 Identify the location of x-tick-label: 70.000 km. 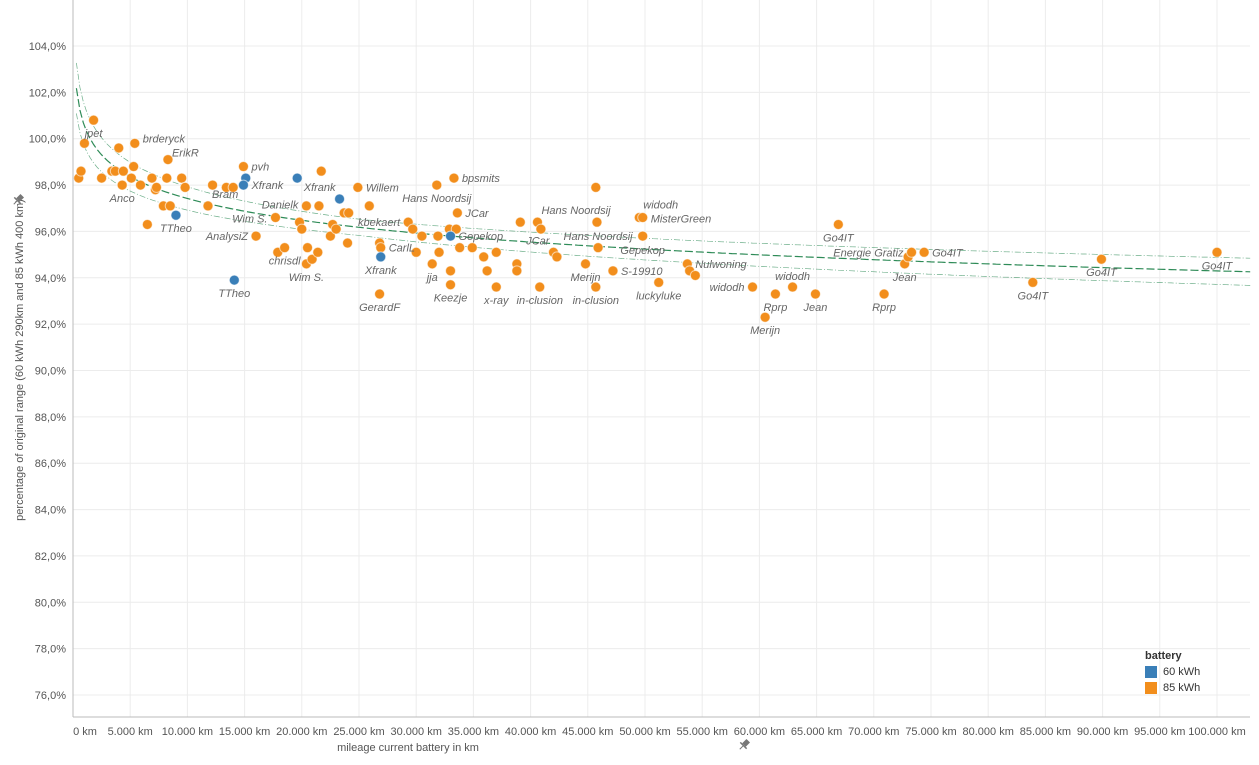
(873, 732).